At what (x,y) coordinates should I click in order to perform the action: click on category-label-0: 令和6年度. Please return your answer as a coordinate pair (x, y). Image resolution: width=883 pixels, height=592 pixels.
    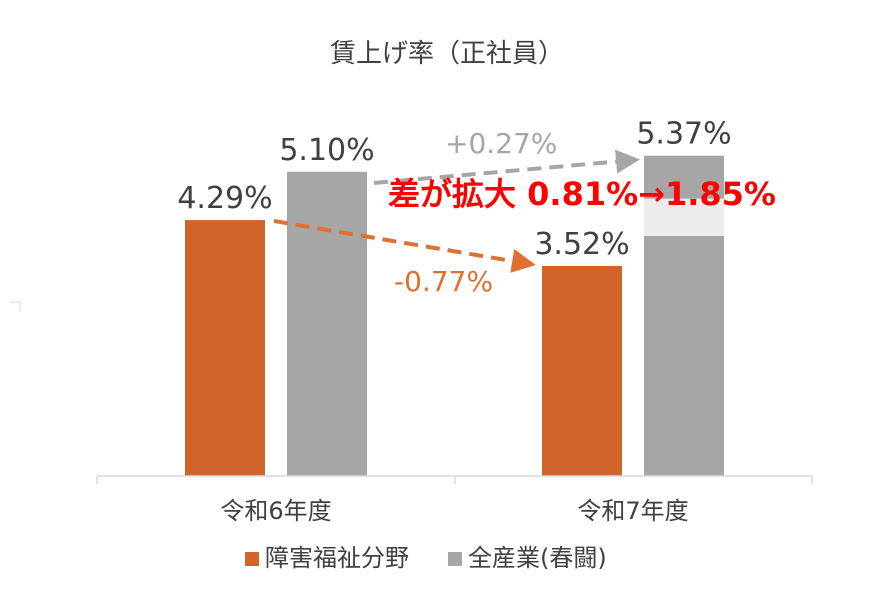
    Looking at the image, I should click on (275, 511).